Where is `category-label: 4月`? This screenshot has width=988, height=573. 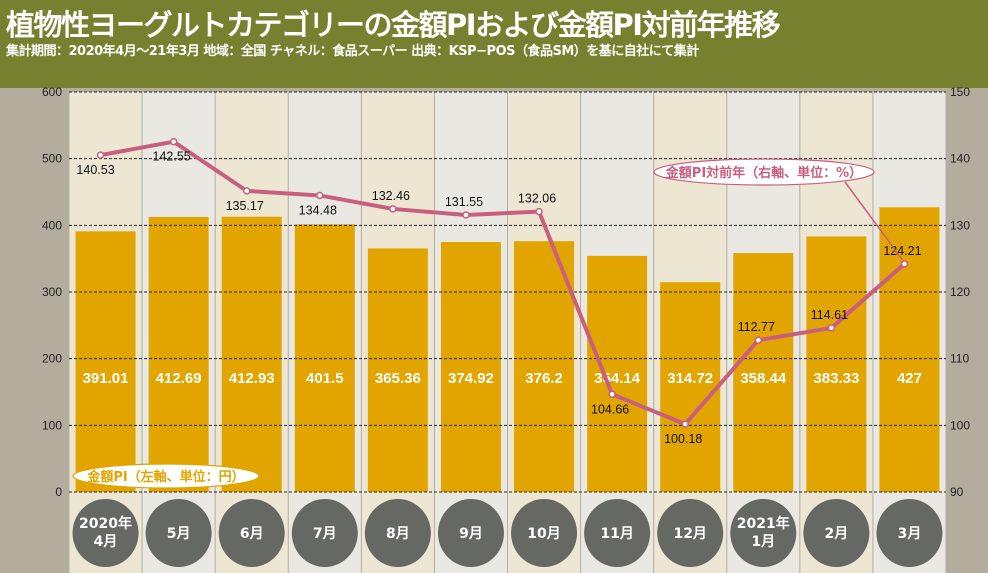
category-label: 4月 is located at coordinates (106, 542).